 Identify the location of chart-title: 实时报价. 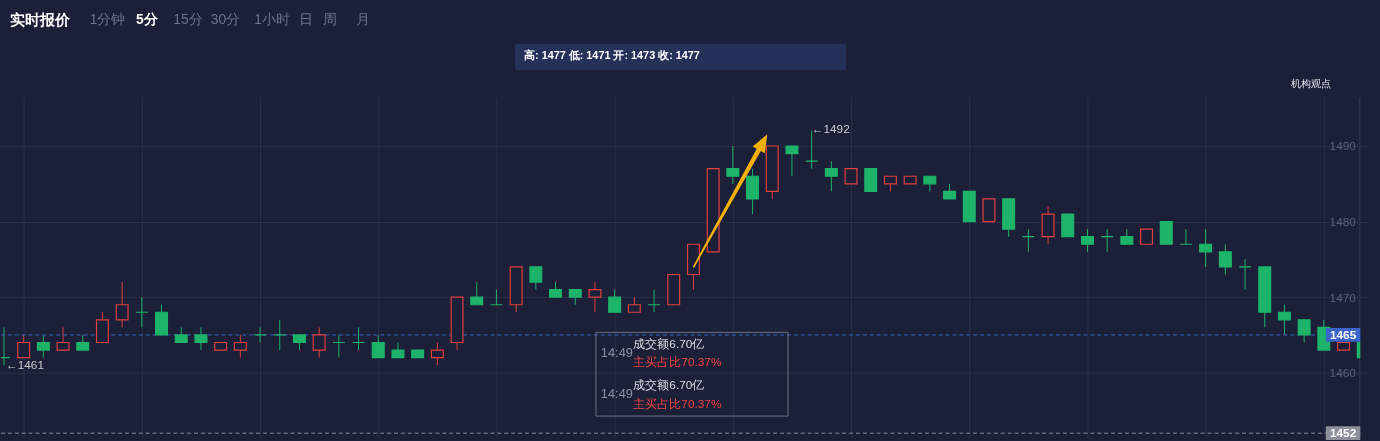
(40, 19).